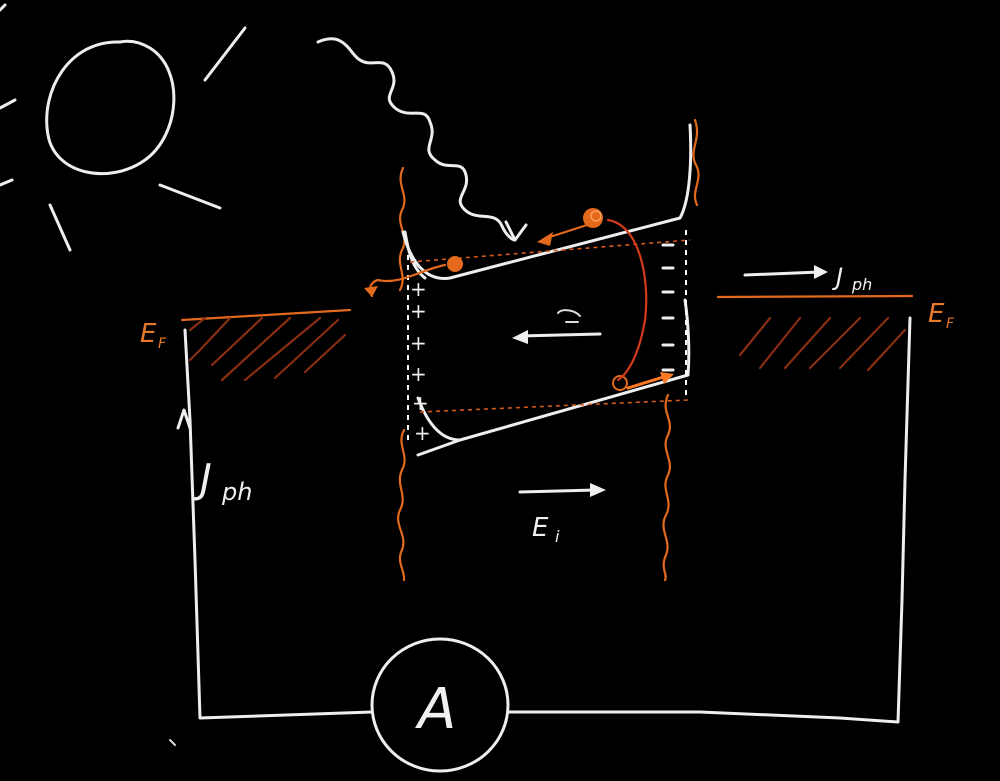 The height and width of the screenshot is (781, 1000). What do you see at coordinates (557, 536) in the screenshot?
I see `field-sub: i` at bounding box center [557, 536].